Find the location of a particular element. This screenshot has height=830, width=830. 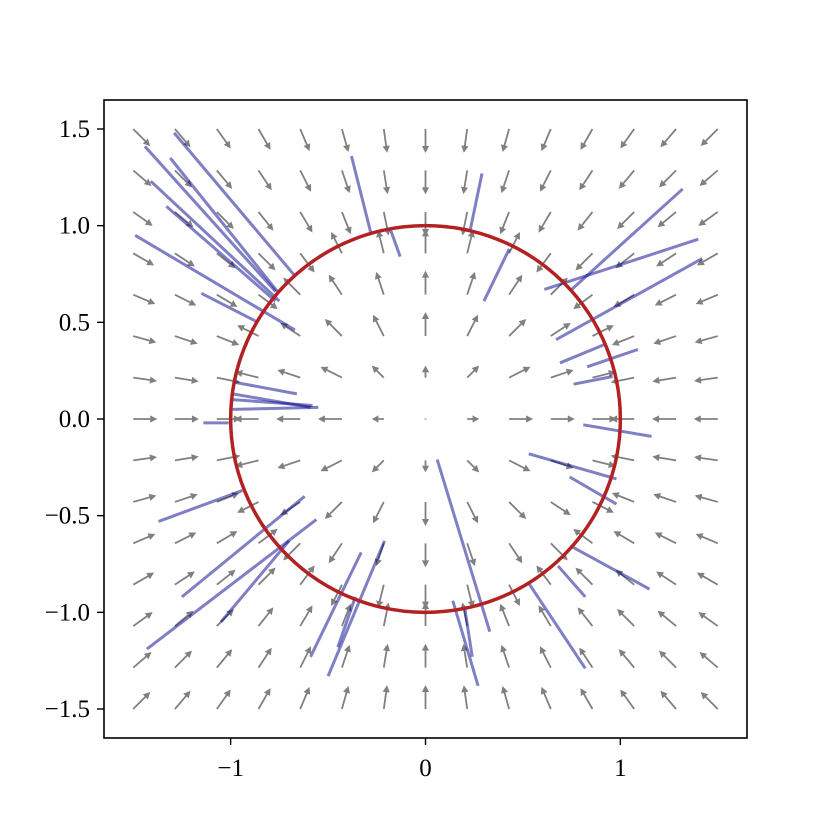

x-tick-label: 1 is located at coordinates (620, 768).